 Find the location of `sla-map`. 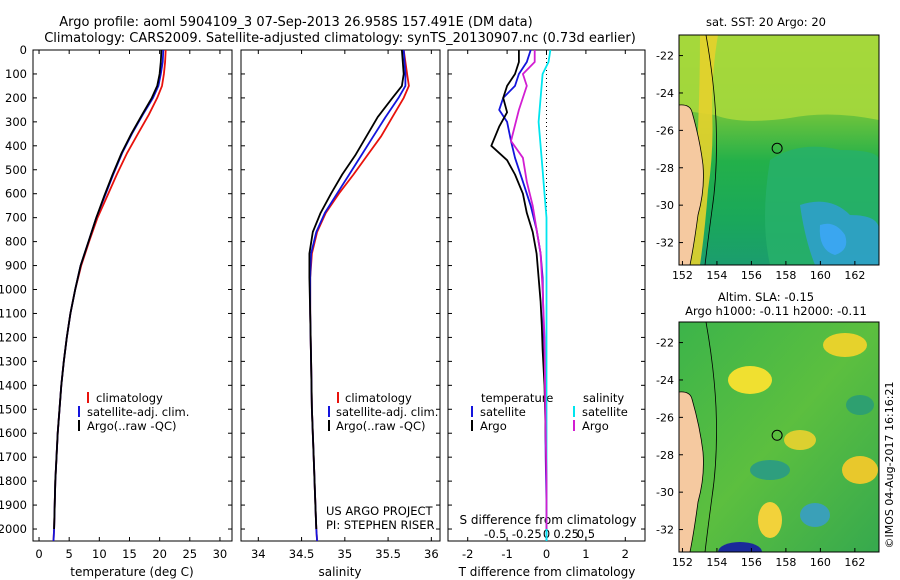

sla-map is located at coordinates (779, 437).